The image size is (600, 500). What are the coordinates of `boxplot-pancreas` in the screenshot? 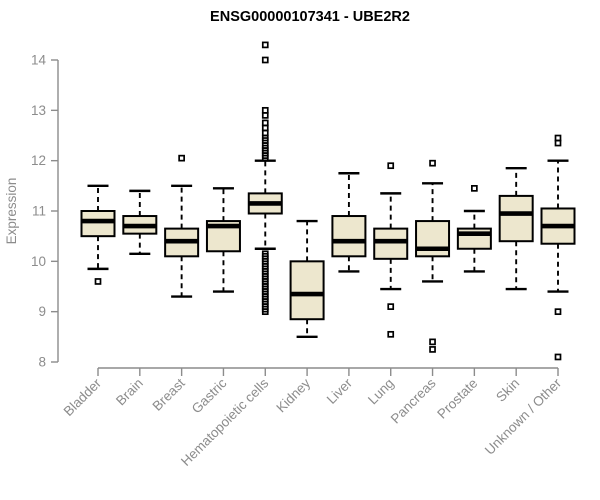 It's located at (433, 256).